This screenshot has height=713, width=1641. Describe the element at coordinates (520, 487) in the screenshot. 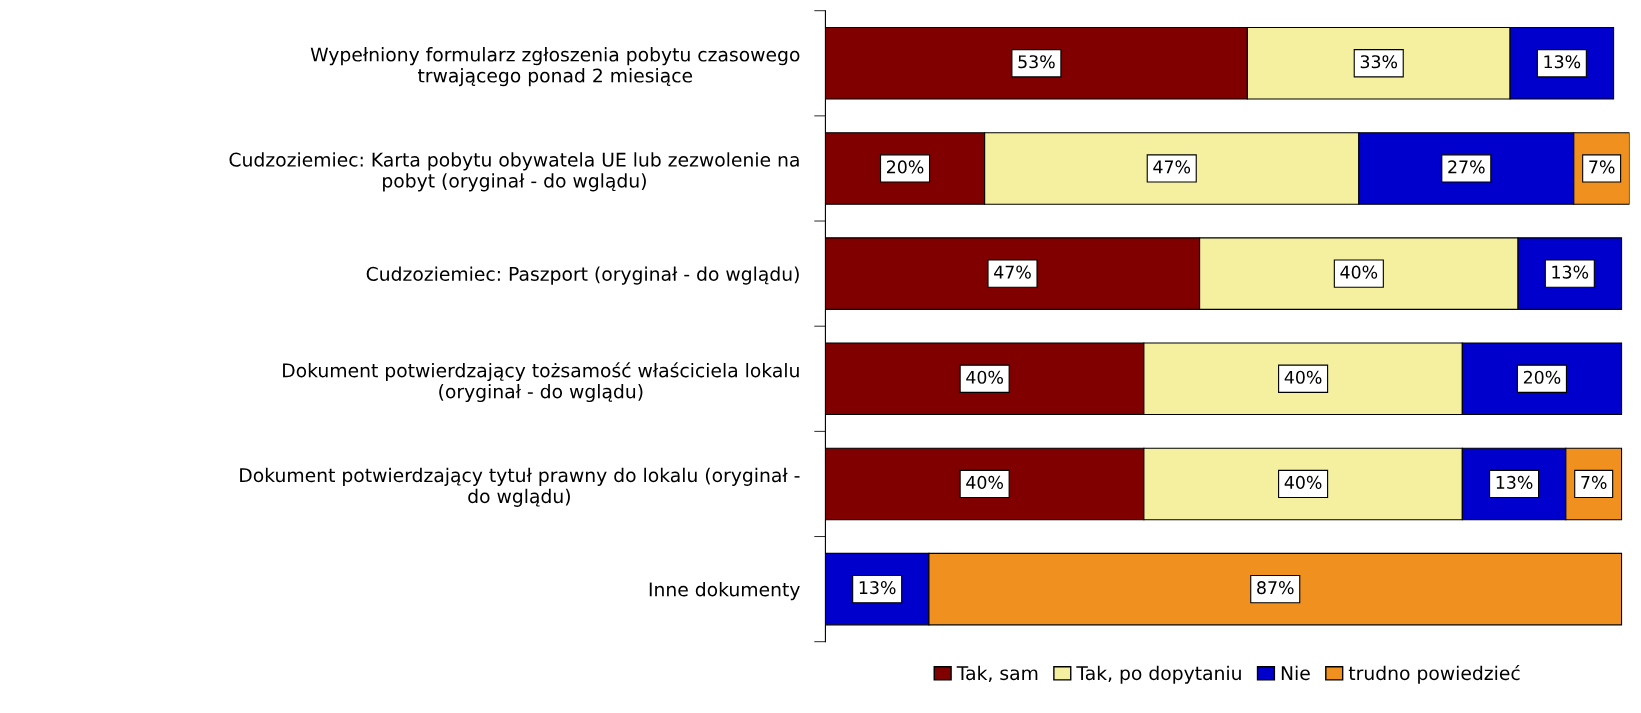

I see `y-tick-label: Dokument potwierdzający tytuł prawny do lokalu (oryginał - do wglądu)` at that location.